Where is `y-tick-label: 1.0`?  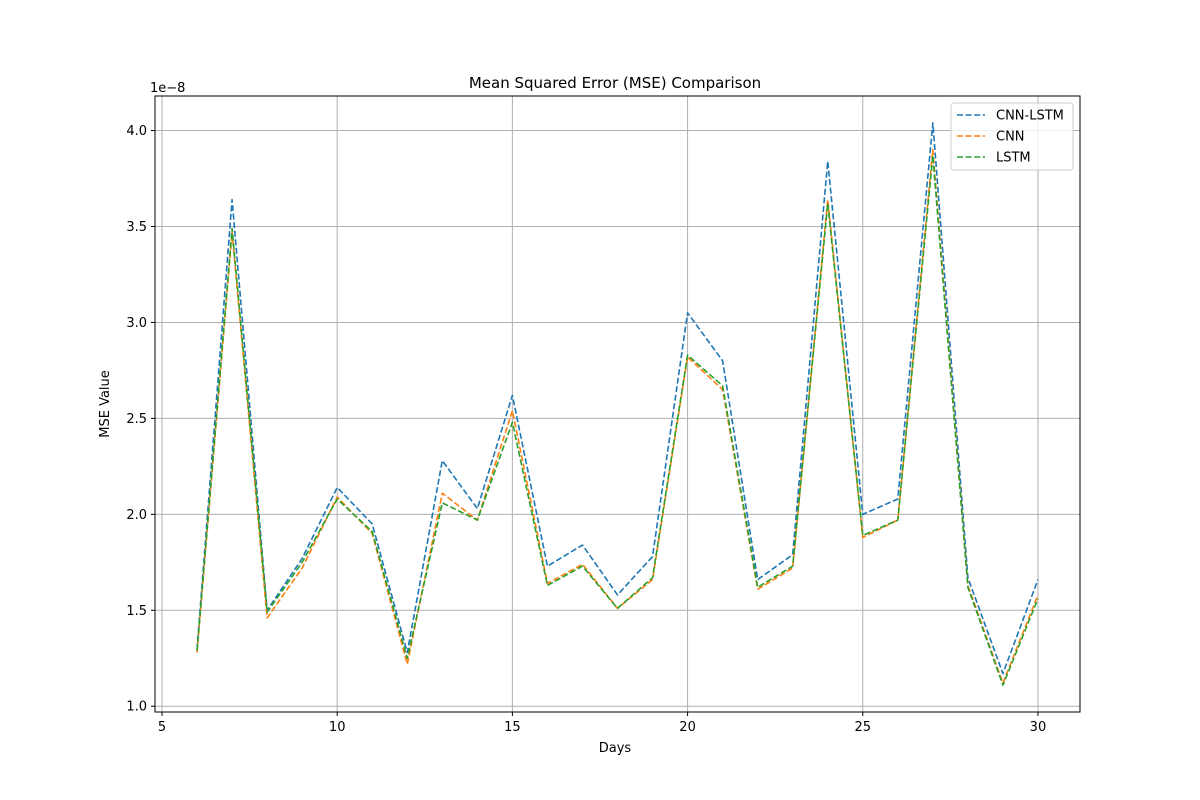 y-tick-label: 1.0 is located at coordinates (136, 707).